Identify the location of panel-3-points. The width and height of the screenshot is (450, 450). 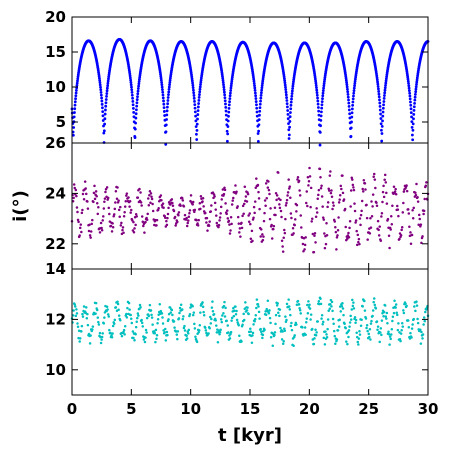
(250, 322).